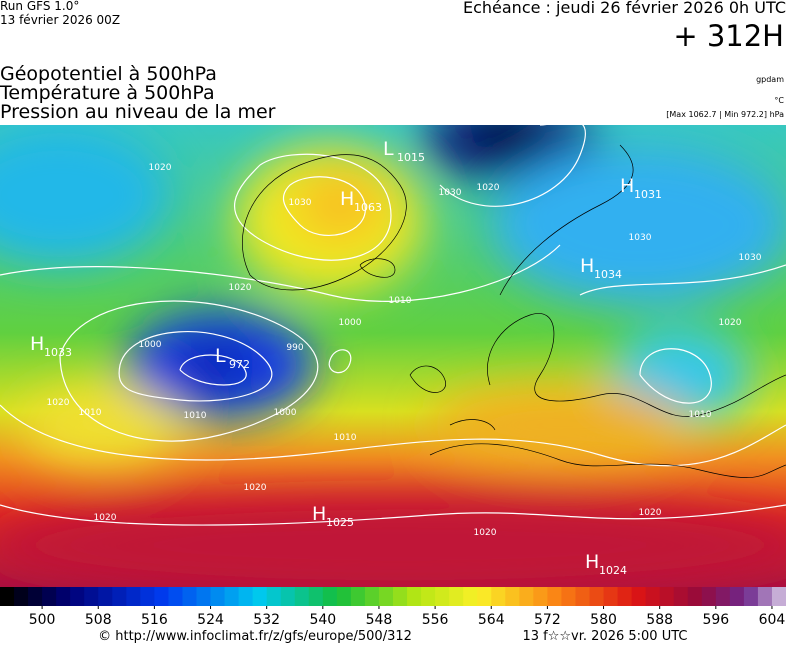 This screenshot has height=648, width=786. Describe the element at coordinates (659, 620) in the screenshot. I see `tick-label: 588` at that location.